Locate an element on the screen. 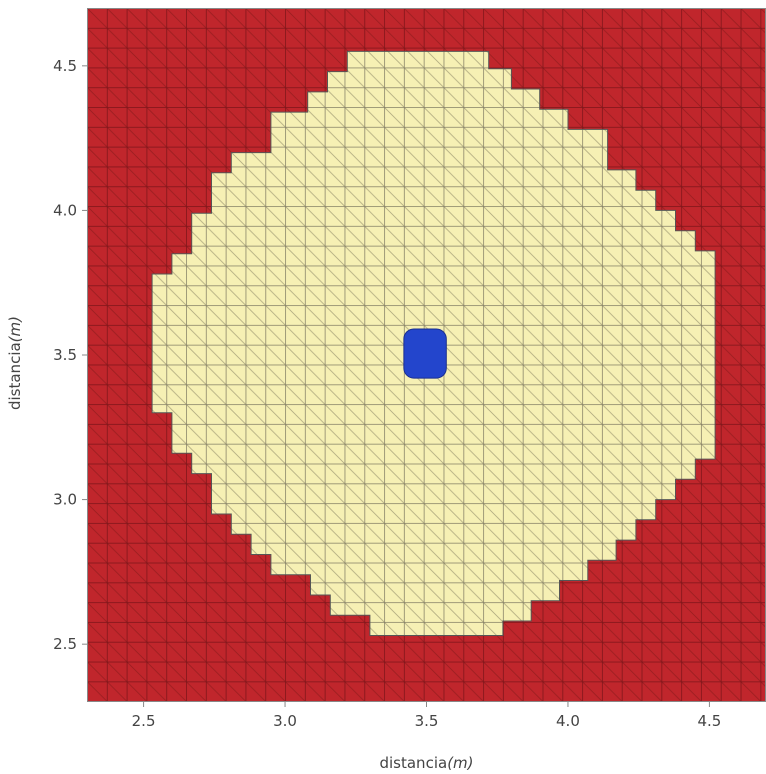 This screenshot has width=766, height=774. x-tick-label: 4.0 is located at coordinates (568, 721).